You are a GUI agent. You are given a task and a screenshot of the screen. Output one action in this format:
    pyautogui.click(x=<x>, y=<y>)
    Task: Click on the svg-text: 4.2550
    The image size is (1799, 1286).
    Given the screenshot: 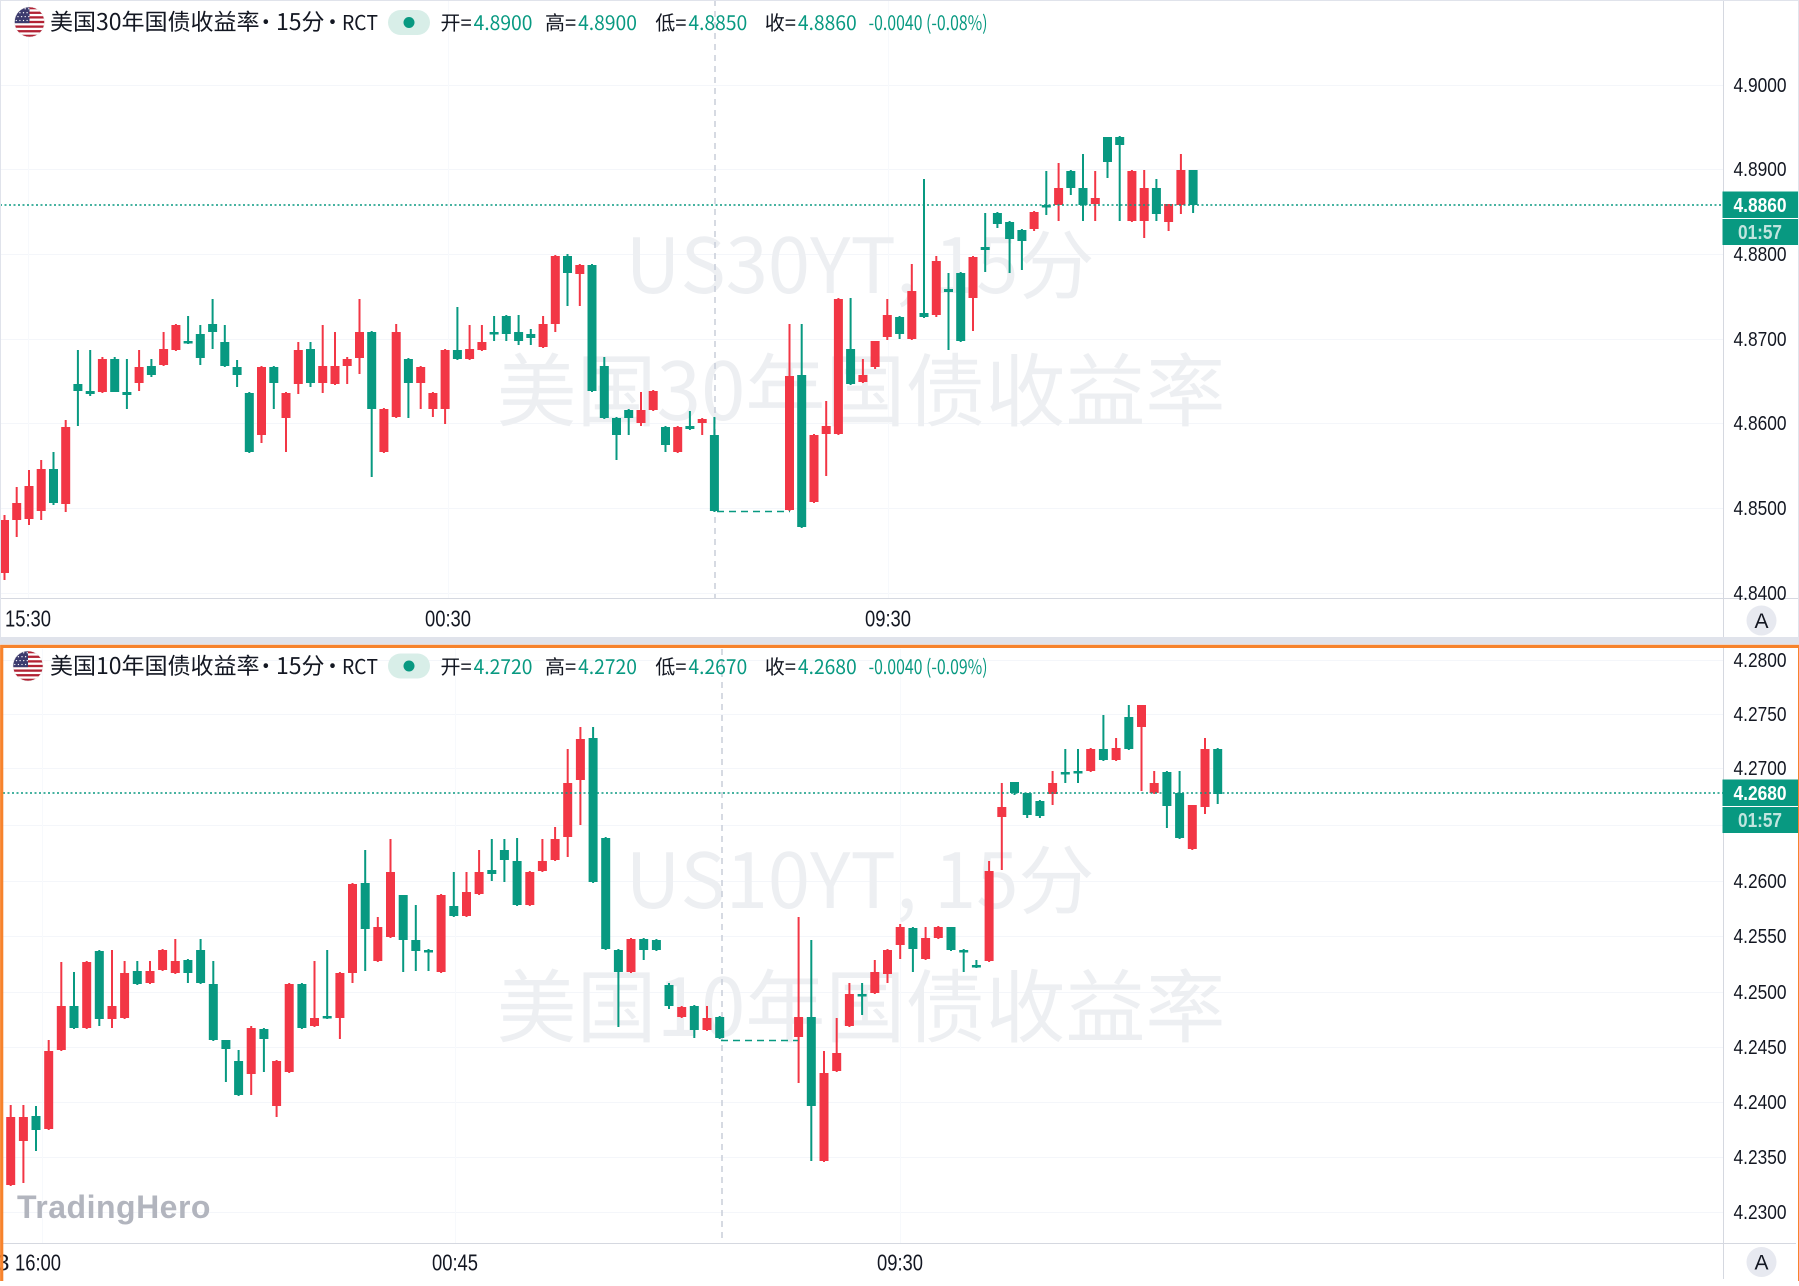 What is the action you would take?
    pyautogui.click(x=1760, y=937)
    